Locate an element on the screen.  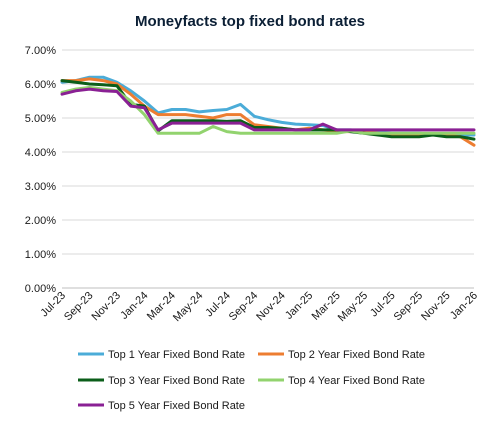
y-tick-label: 3.00% is located at coordinates (40, 187).